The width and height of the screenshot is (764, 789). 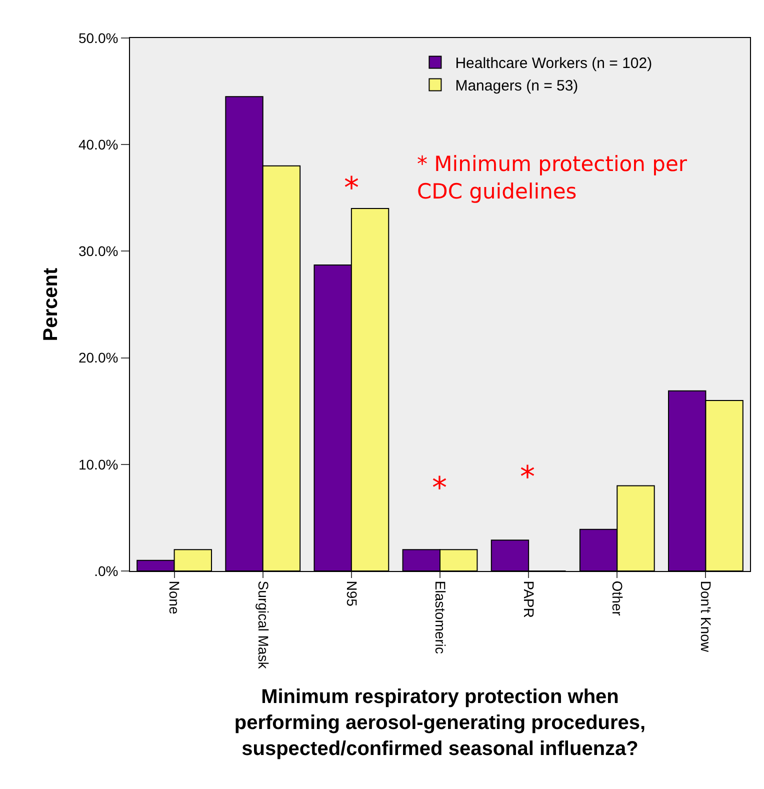 What do you see at coordinates (106, 570) in the screenshot?
I see `y-tick-label: .0%` at bounding box center [106, 570].